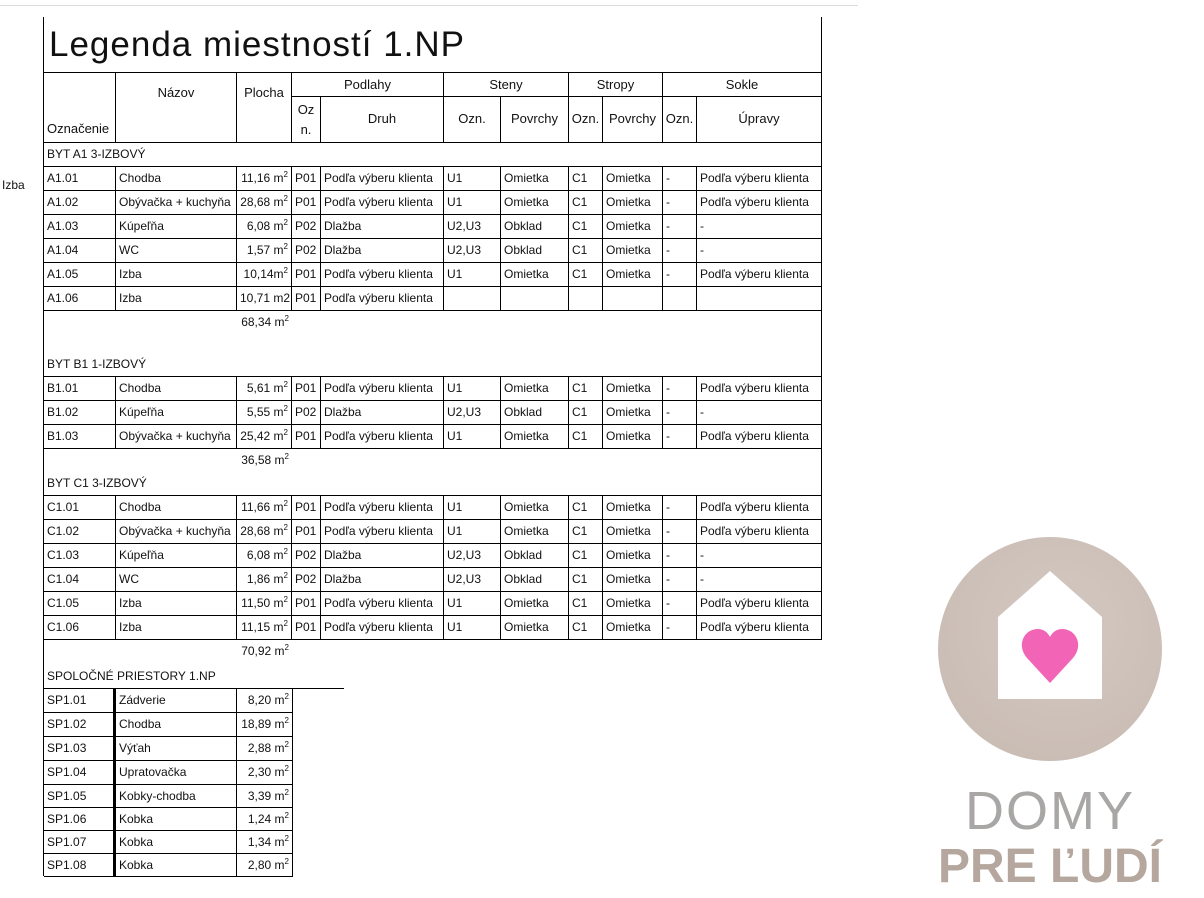  Describe the element at coordinates (432, 484) in the screenshot. I see `section-label: BYT C1 3-IZBOVÝ` at that location.